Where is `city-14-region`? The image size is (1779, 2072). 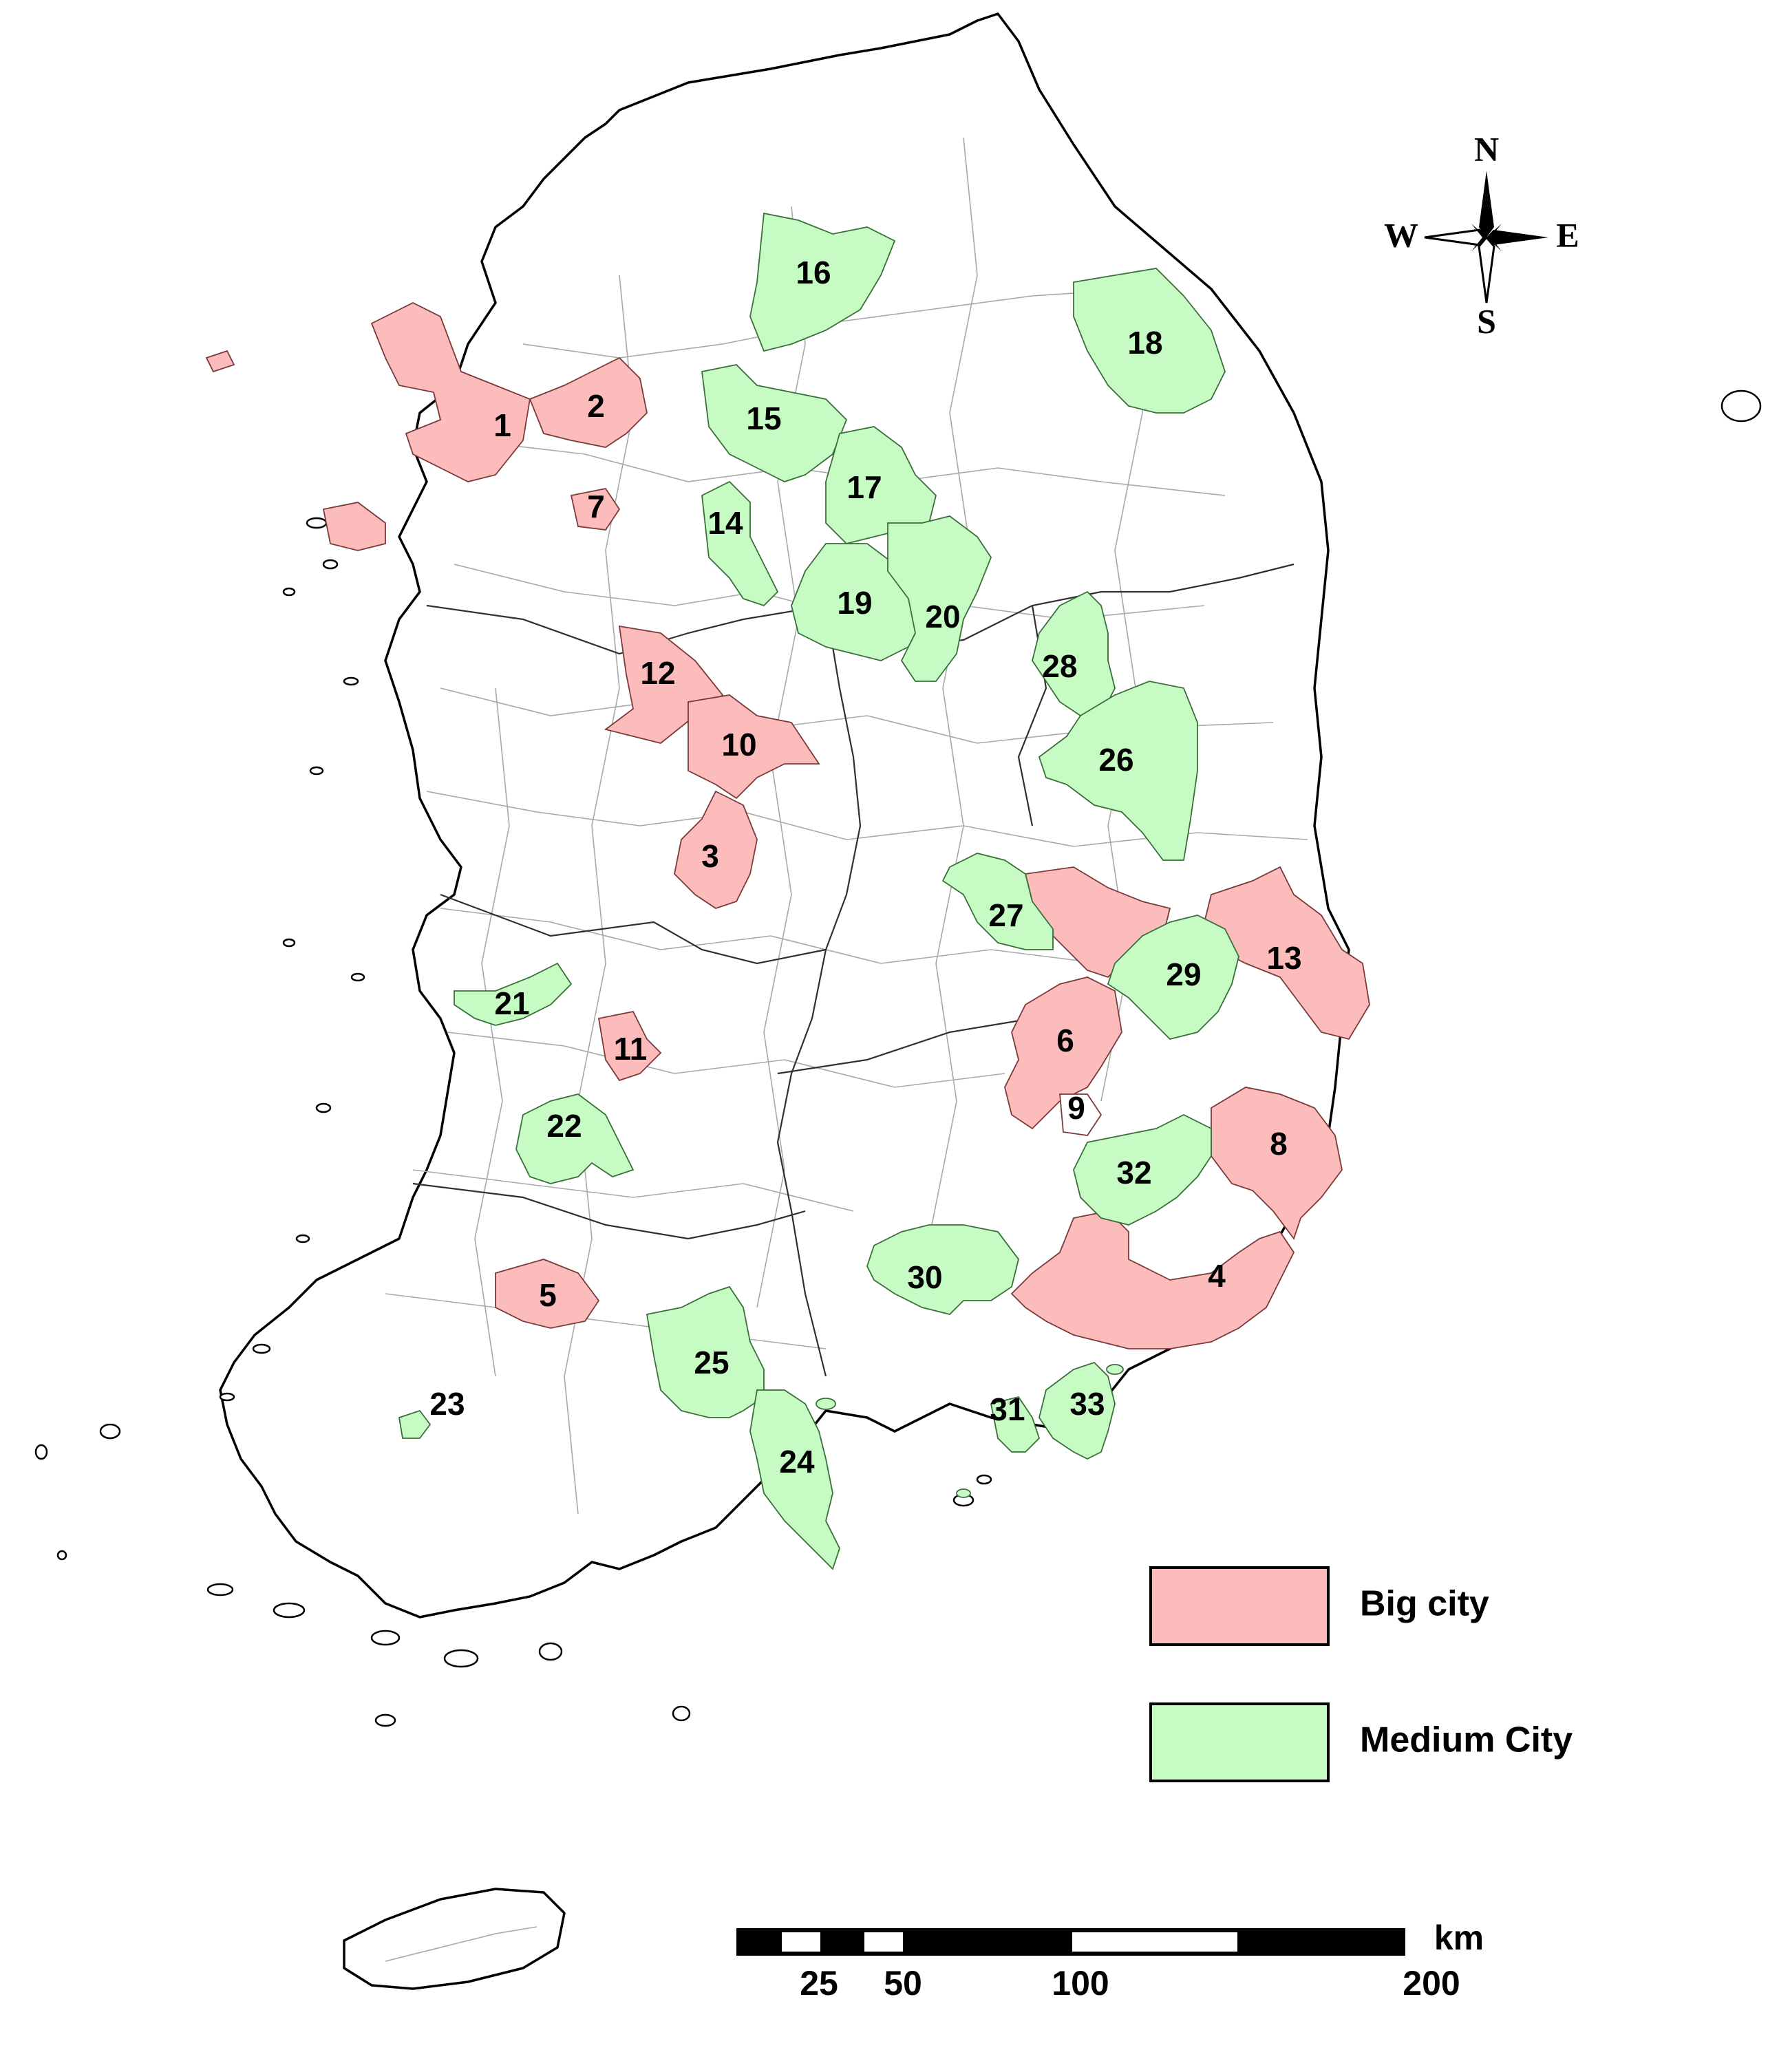
city-14-region is located at coordinates (740, 543).